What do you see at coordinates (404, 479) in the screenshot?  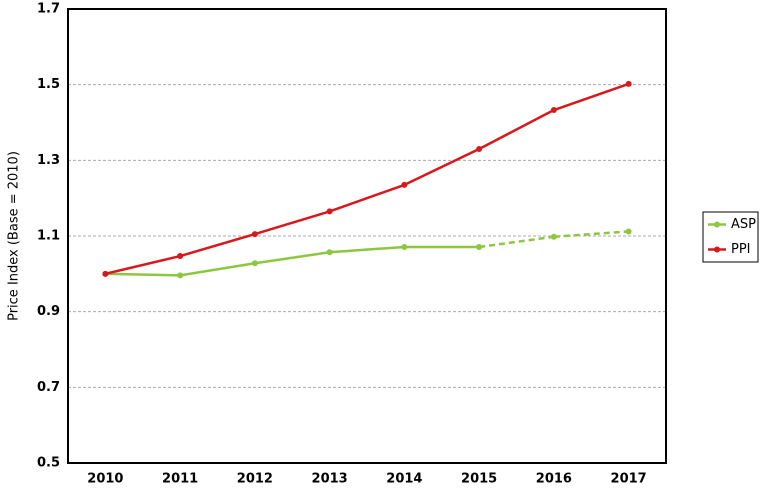 I see `x-tick-label: 2014` at bounding box center [404, 479].